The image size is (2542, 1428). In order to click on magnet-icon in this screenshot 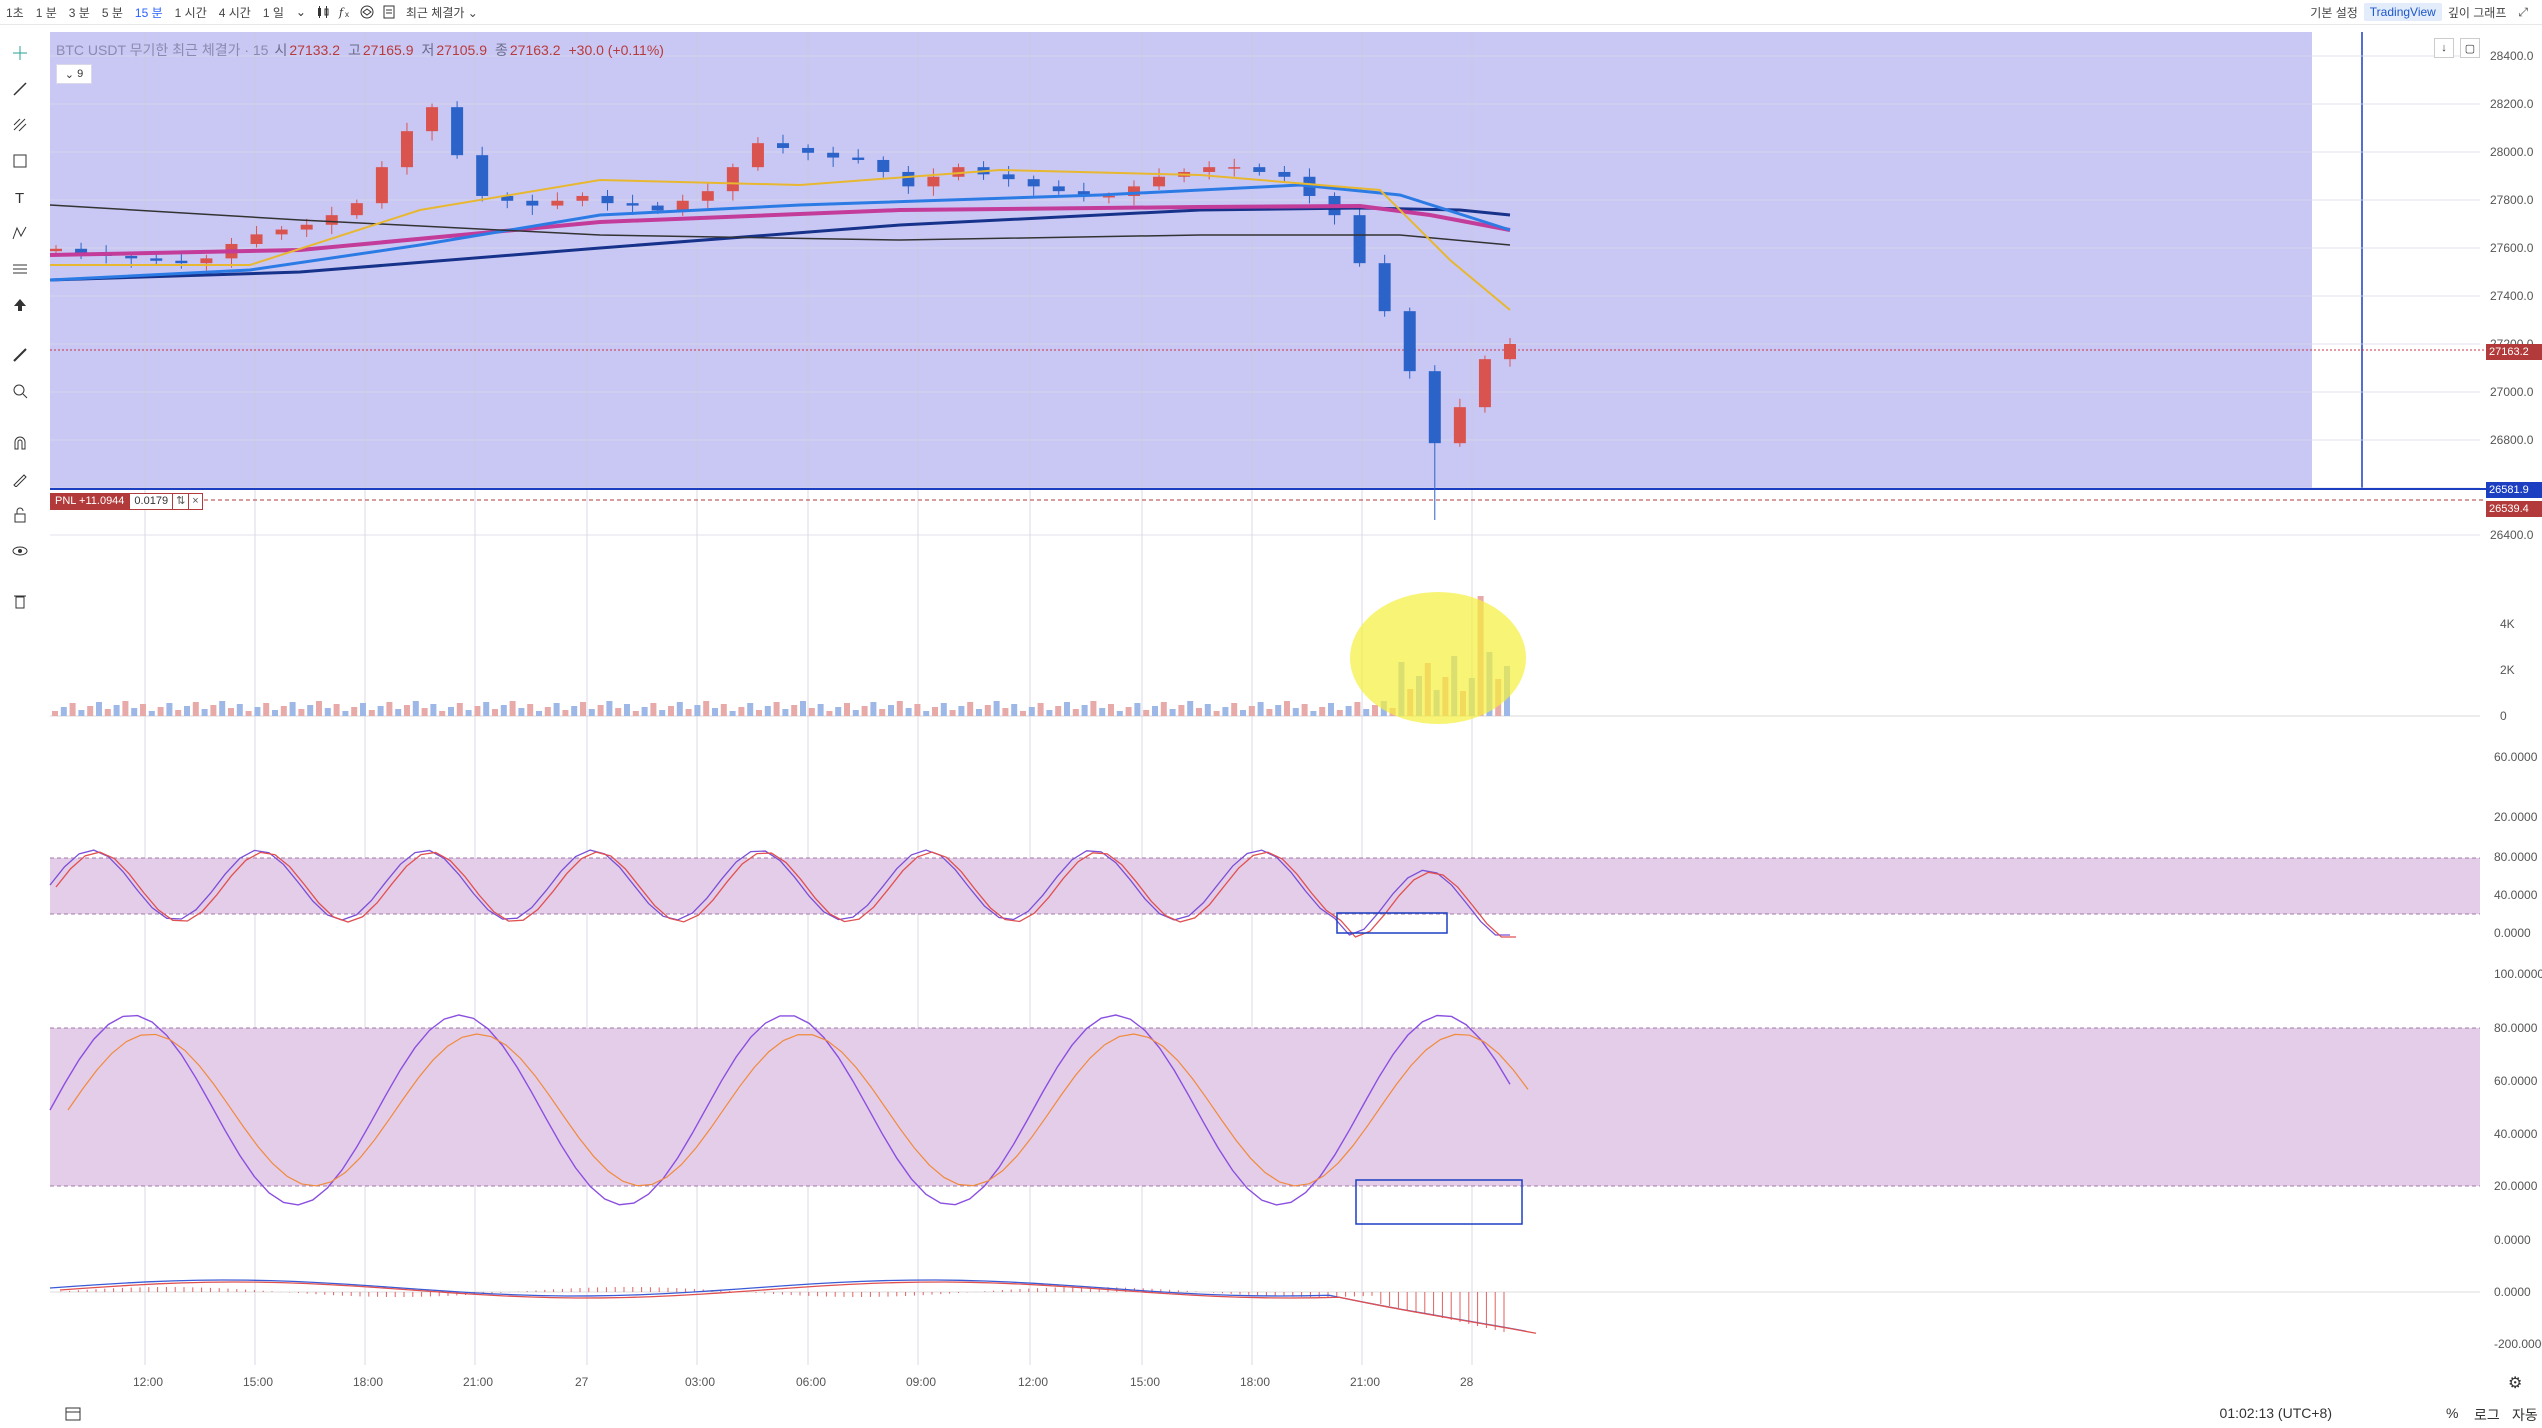, I will do `click(20, 443)`.